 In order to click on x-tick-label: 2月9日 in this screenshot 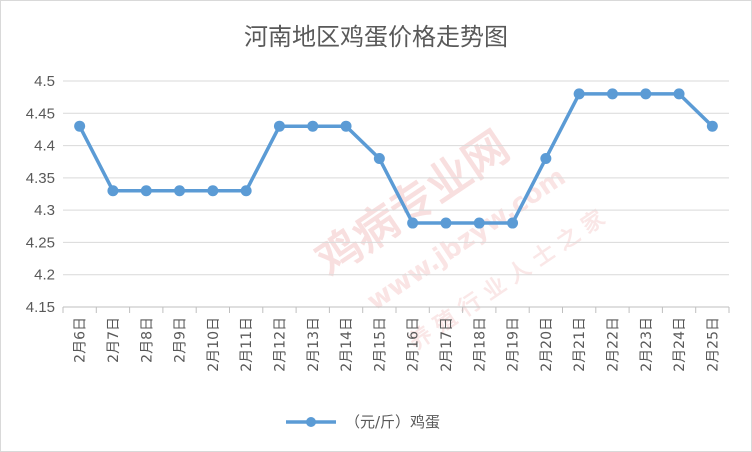, I will do `click(181, 340)`.